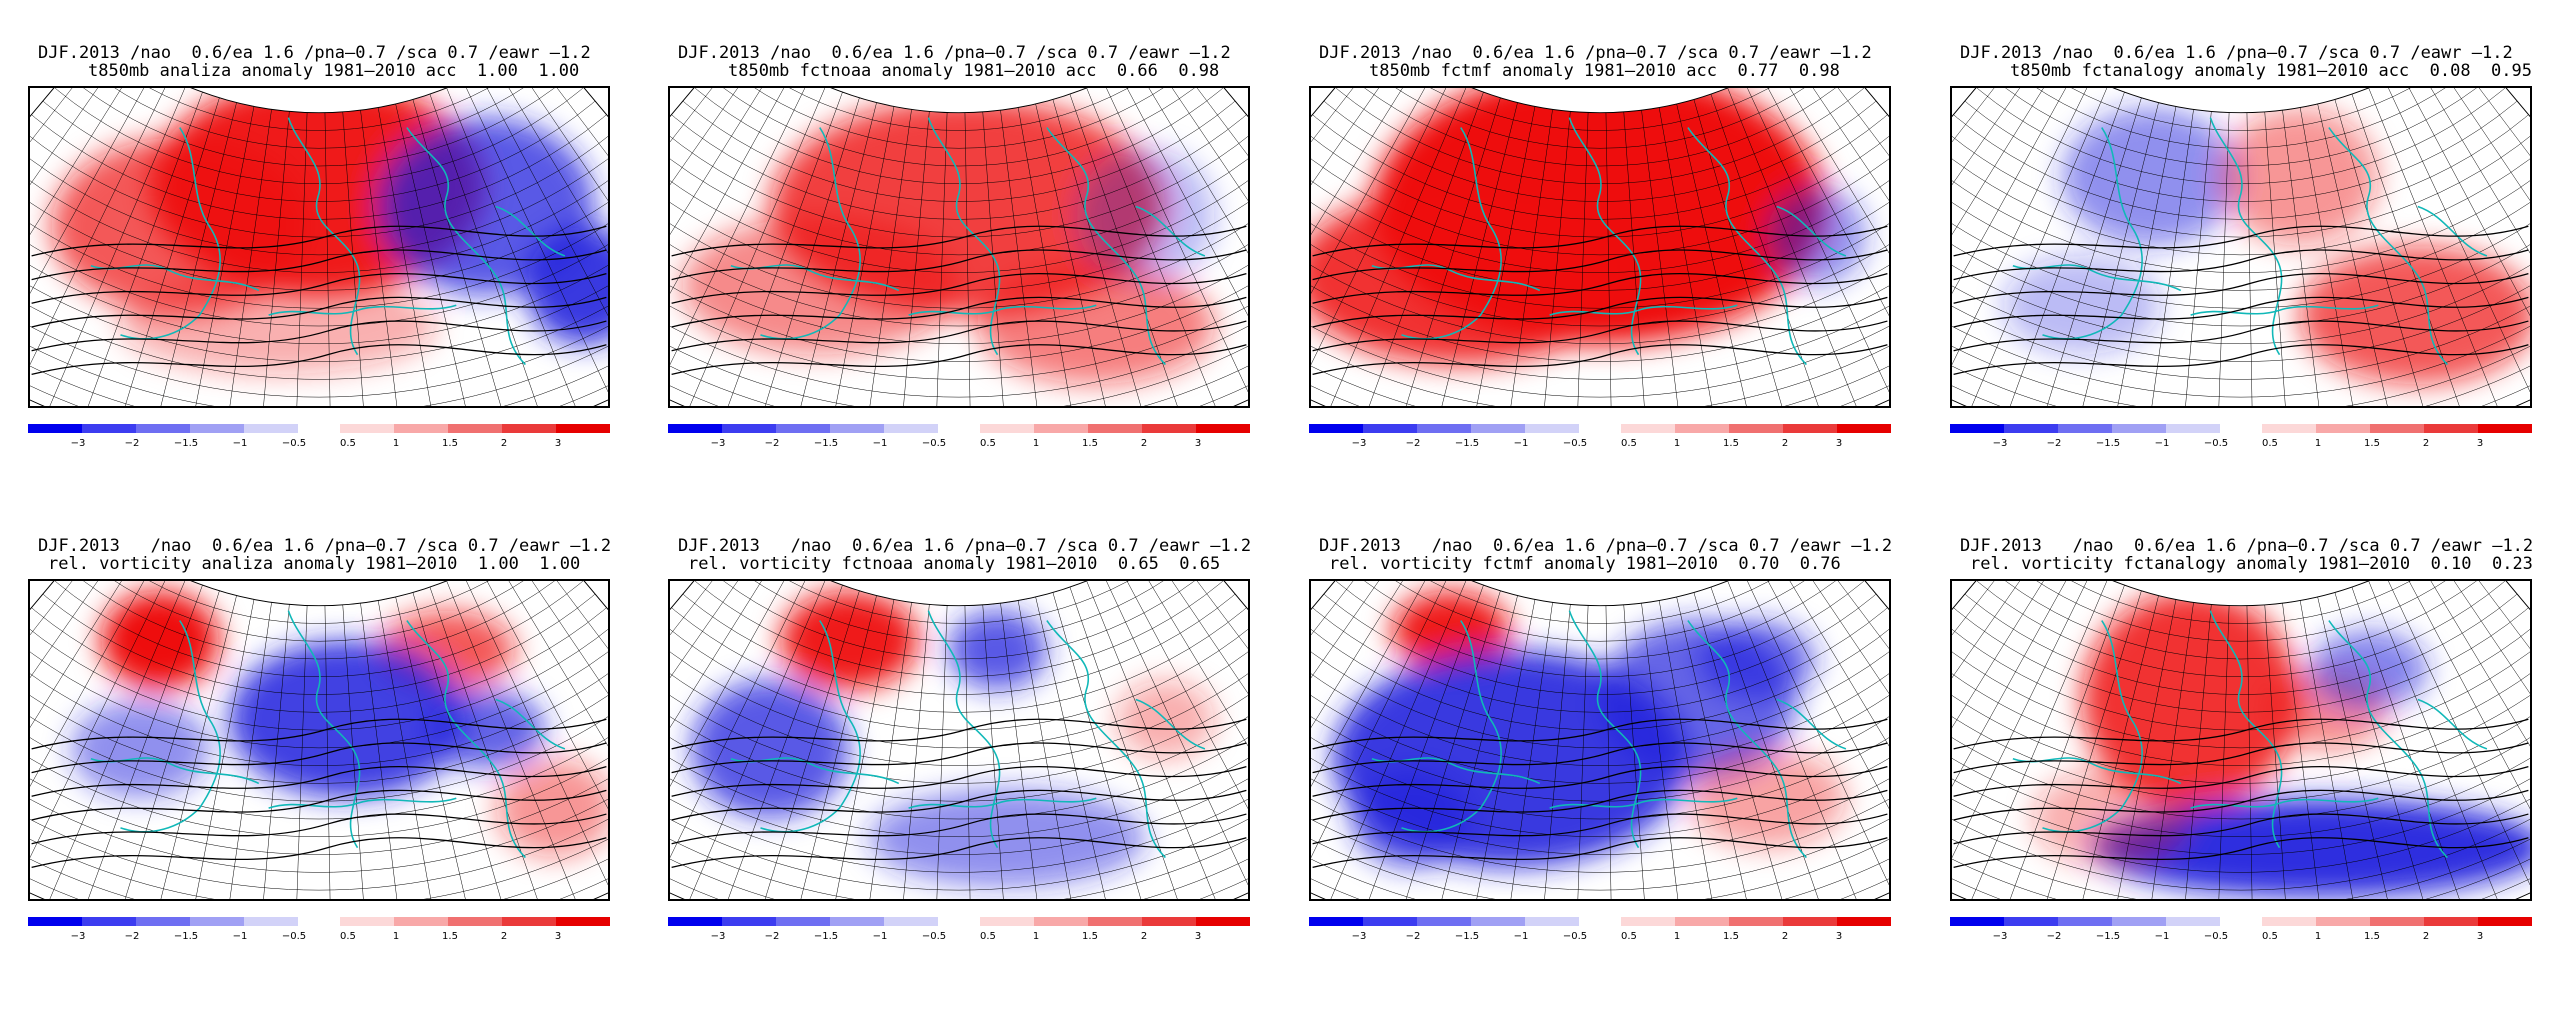  Describe the element at coordinates (1413, 443) in the screenshot. I see `colorbar-label: −2` at that location.